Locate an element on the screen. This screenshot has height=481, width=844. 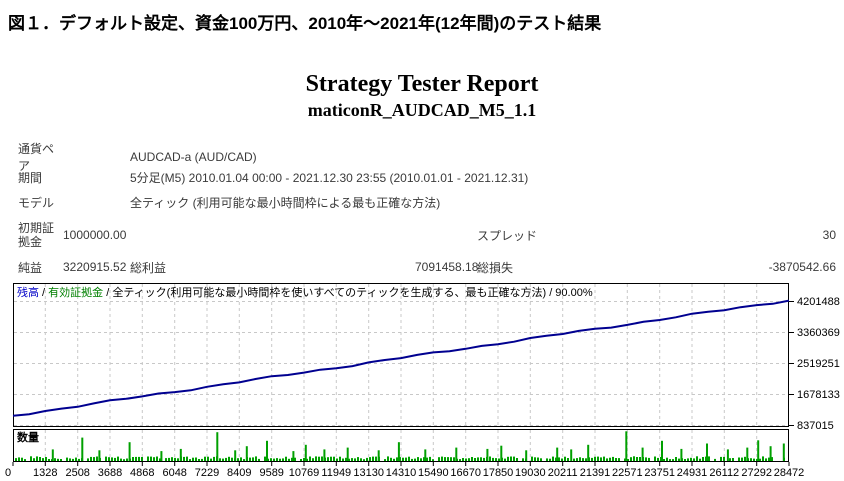
initial-deposit-value: 1000000.00 is located at coordinates (95, 235).